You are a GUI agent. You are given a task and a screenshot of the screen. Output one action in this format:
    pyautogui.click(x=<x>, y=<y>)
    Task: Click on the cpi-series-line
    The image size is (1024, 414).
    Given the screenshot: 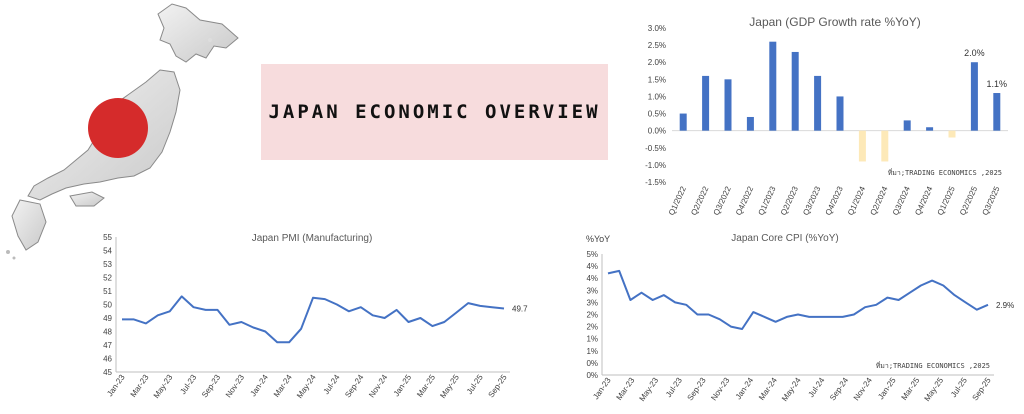 What is the action you would take?
    pyautogui.click(x=798, y=299)
    